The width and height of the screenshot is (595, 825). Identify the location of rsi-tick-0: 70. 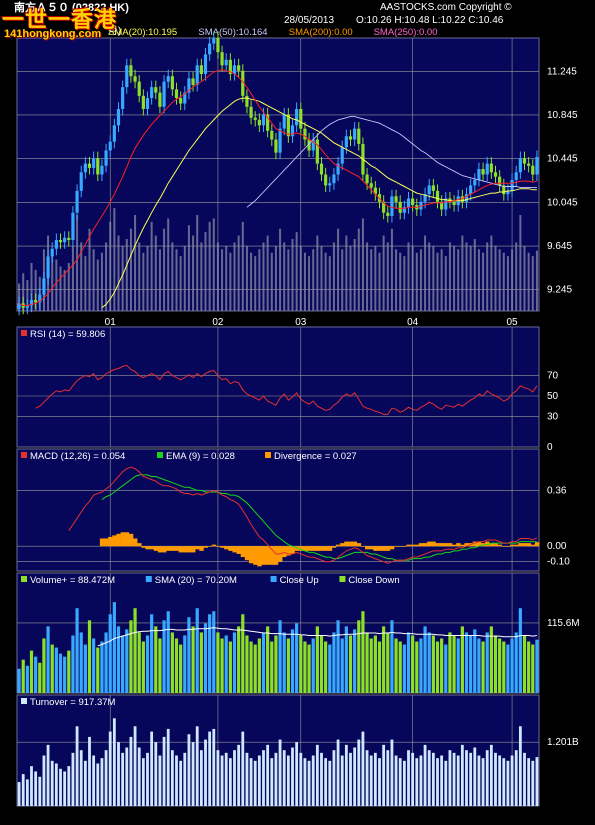
(553, 376).